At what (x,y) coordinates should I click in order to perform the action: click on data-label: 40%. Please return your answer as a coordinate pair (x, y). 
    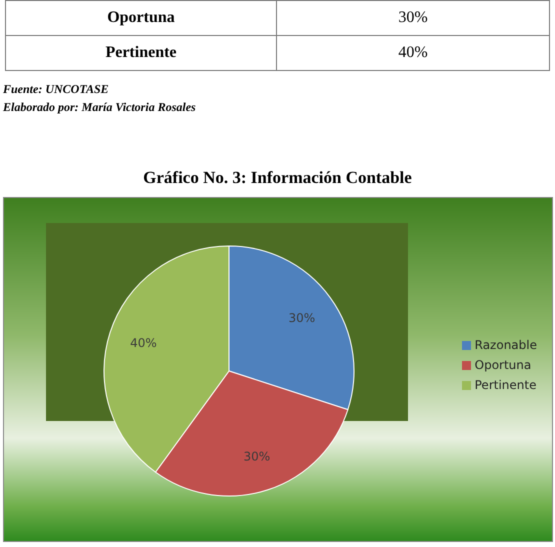
    Looking at the image, I should click on (143, 343).